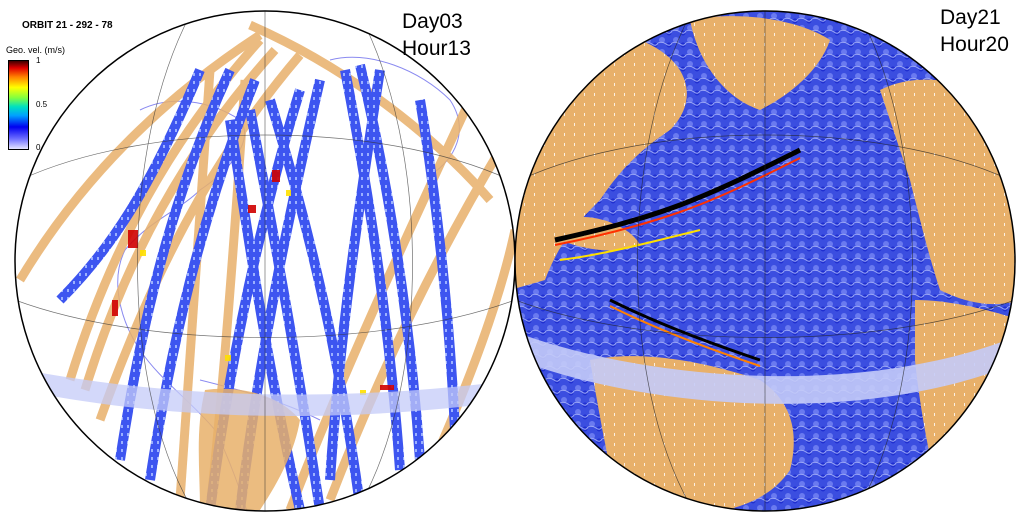  What do you see at coordinates (253, 280) in the screenshot?
I see `high-velocity-spots` at bounding box center [253, 280].